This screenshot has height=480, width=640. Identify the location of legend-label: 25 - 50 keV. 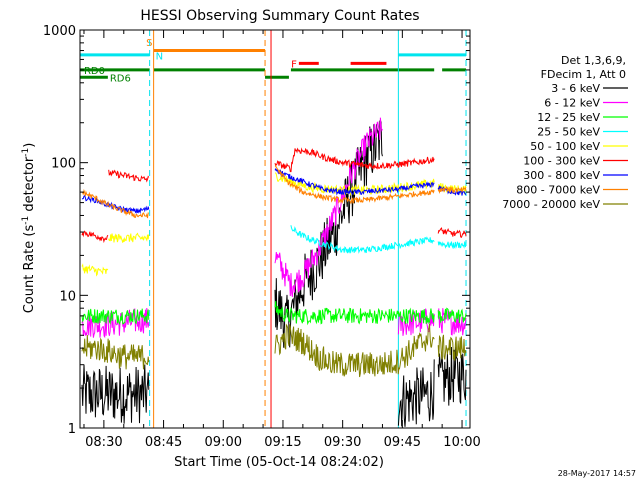
(568, 132).